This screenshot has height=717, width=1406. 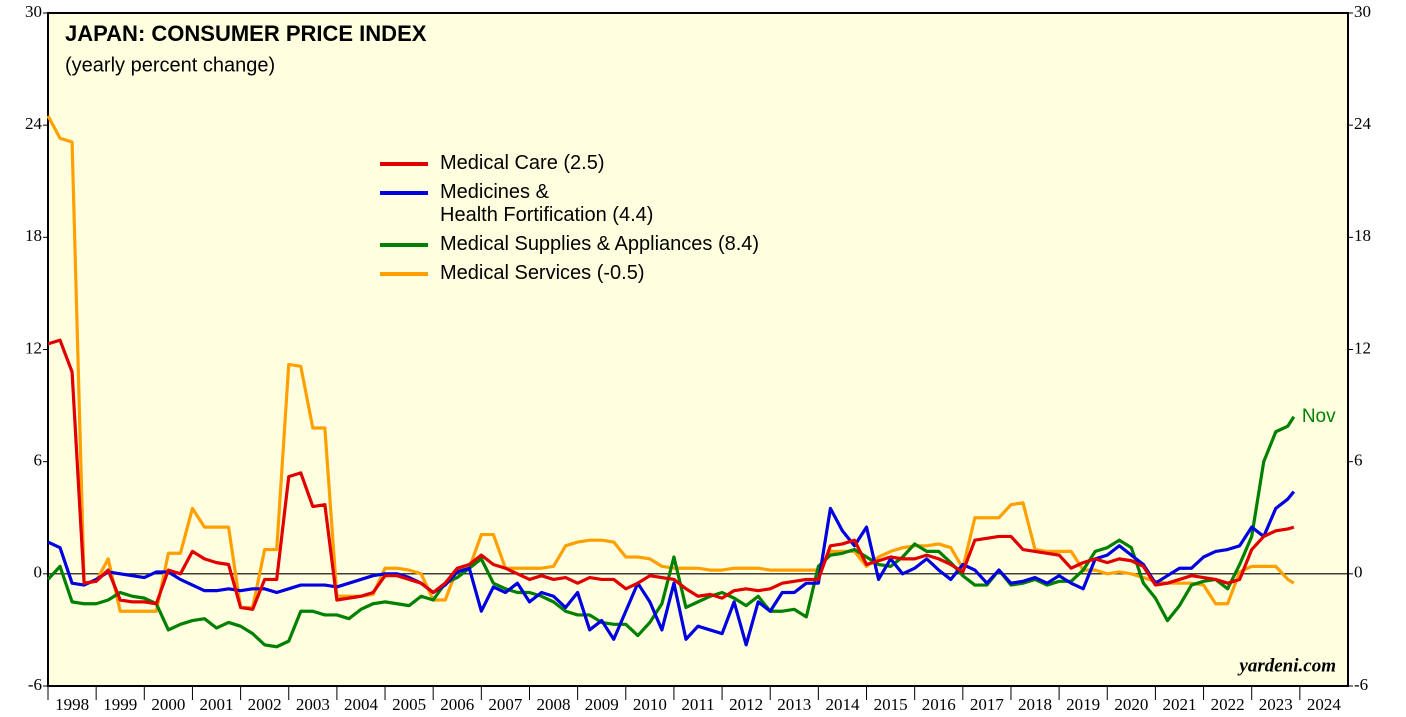 I want to click on x-tick-label: 2019, so click(x=1083, y=704).